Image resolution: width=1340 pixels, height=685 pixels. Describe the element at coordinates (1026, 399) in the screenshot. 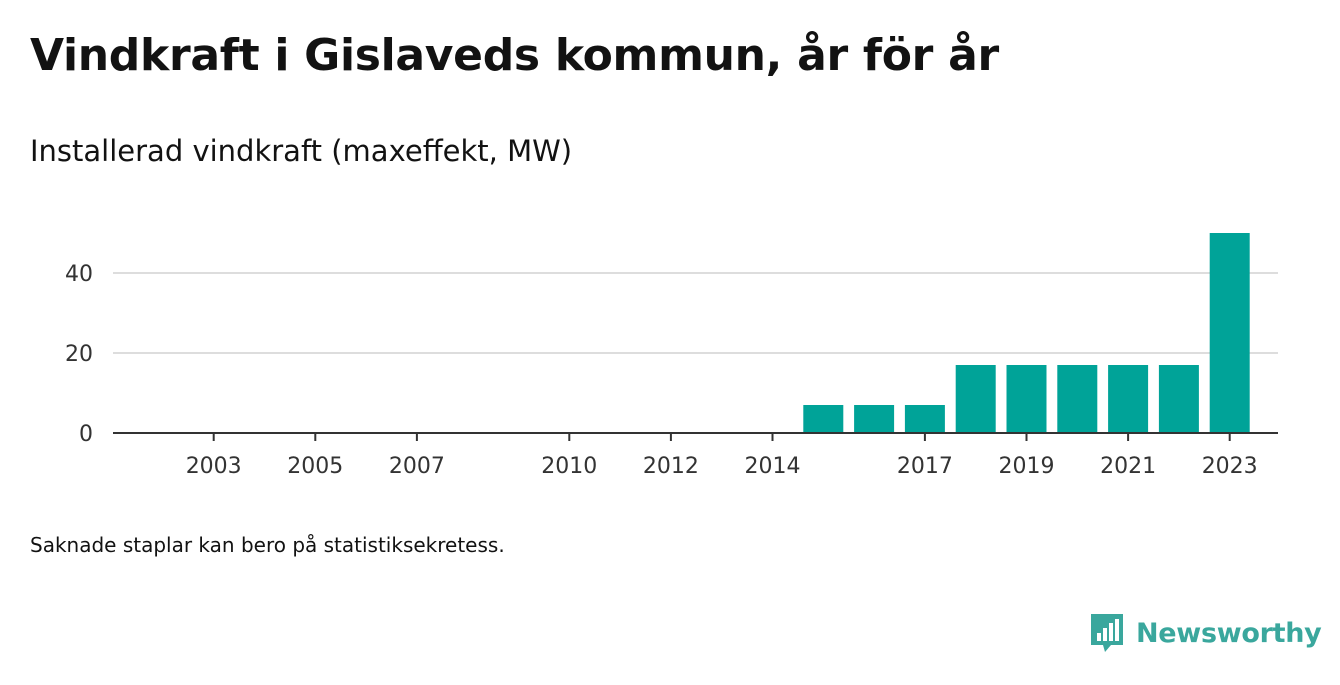

I see `bar-2019` at that location.